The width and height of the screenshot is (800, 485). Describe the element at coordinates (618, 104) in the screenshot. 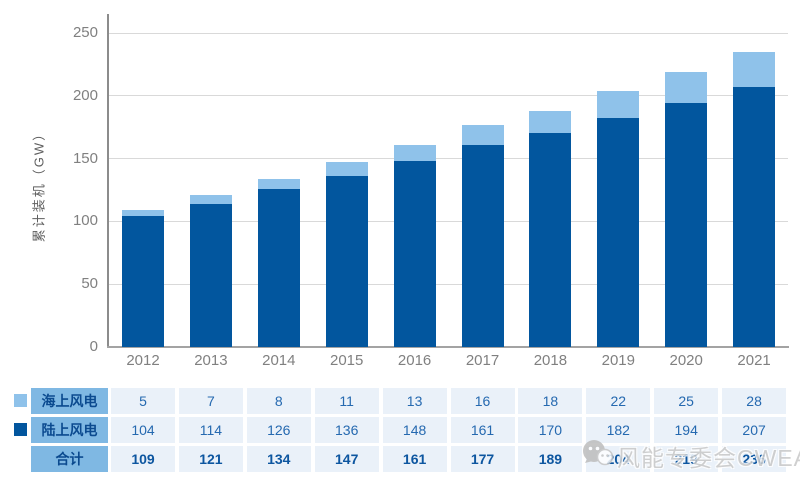

I see `bar-offshore-2019` at that location.